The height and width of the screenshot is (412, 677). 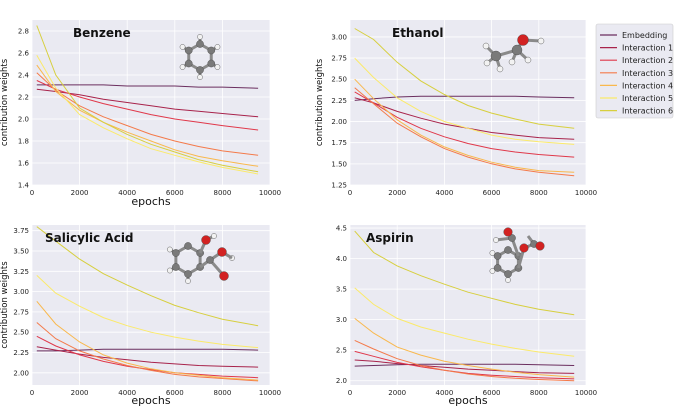 What do you see at coordinates (647, 48) in the screenshot?
I see `legend-label: Interaction 1` at bounding box center [647, 48].